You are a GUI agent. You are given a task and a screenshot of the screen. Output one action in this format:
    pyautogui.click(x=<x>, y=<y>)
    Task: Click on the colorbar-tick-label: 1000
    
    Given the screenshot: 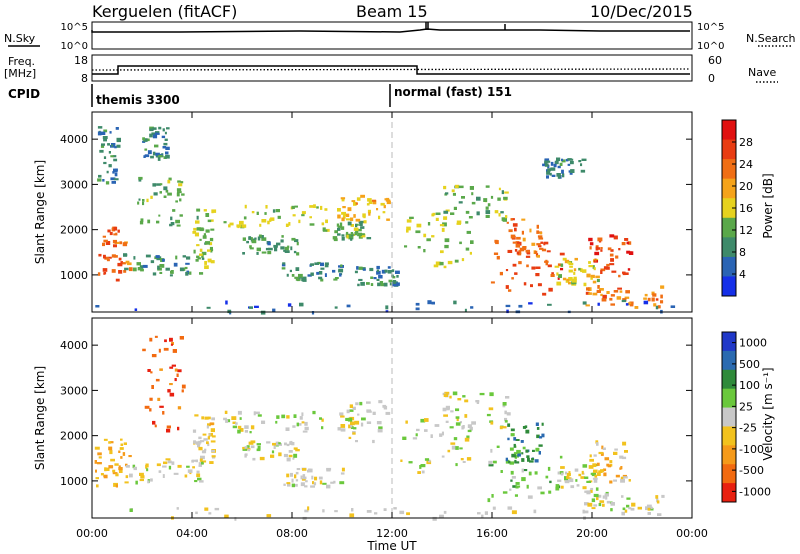 What is the action you would take?
    pyautogui.click(x=753, y=343)
    